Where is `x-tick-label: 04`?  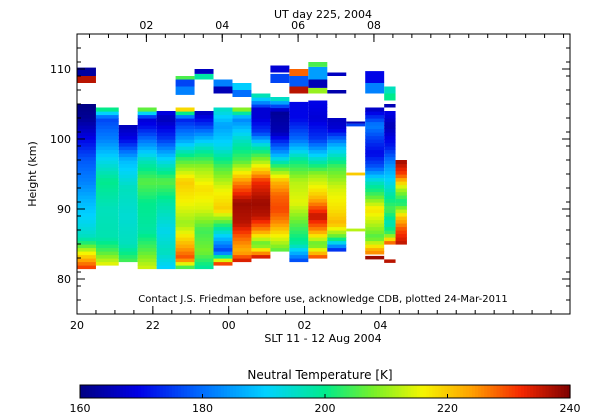
x-tick-label: 04 is located at coordinates (380, 325).